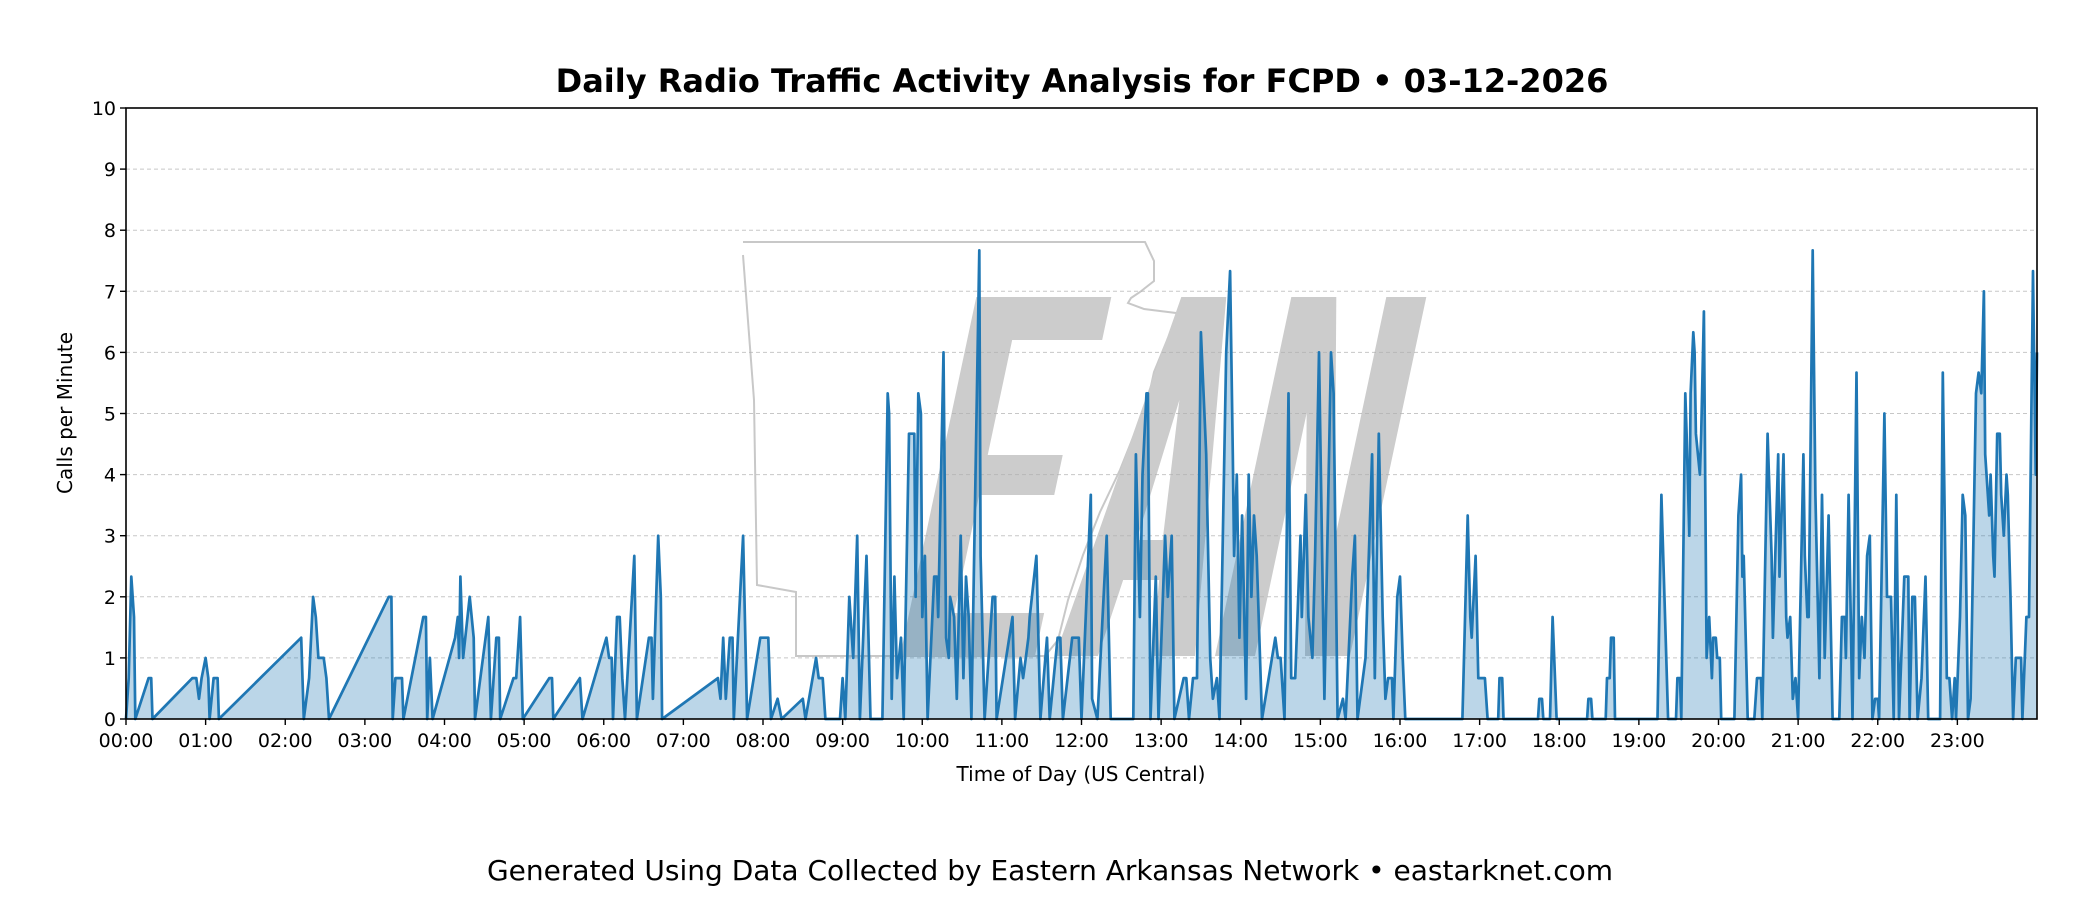 This screenshot has height=900, width=2100. Describe the element at coordinates (842, 741) in the screenshot. I see `x-tick-label: 09:00` at that location.